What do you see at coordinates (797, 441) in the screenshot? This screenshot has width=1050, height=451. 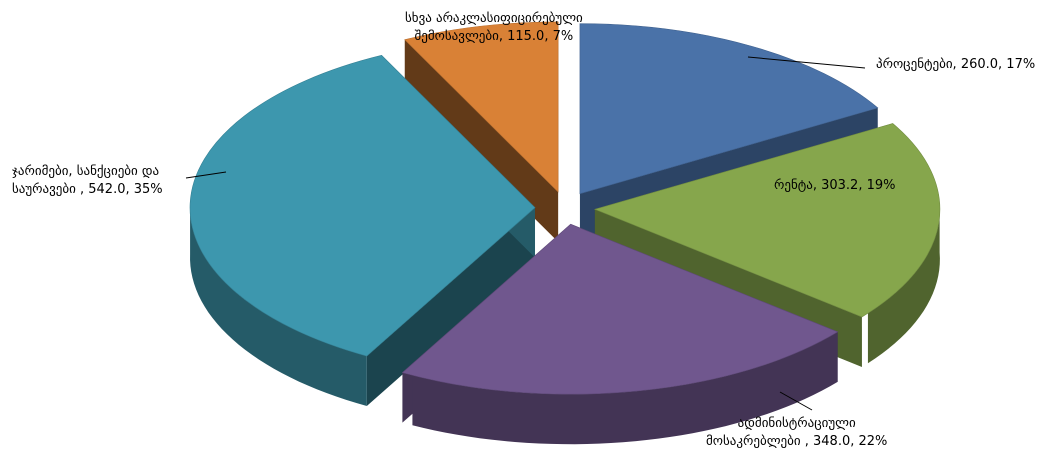 I see `slice-label-line: მოსაკრებლები , 348.0, 22%` at bounding box center [797, 441].